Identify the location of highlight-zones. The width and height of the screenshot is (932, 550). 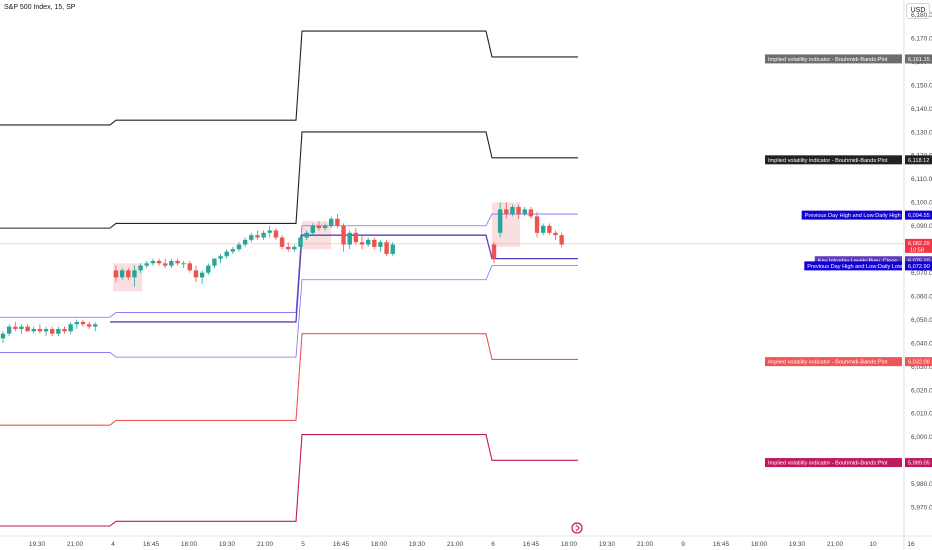
(316, 247).